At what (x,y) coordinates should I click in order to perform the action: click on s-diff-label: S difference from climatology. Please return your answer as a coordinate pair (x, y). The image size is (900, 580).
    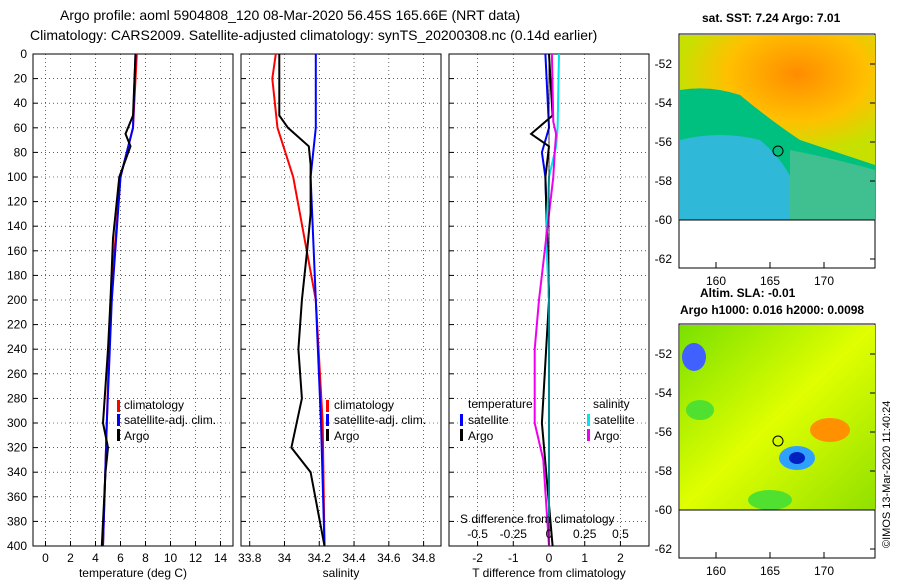
    Looking at the image, I should click on (537, 519).